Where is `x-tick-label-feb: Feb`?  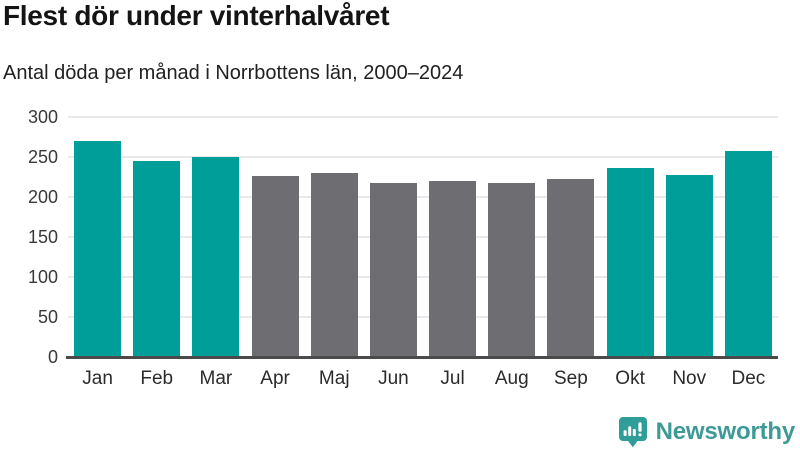
x-tick-label-feb: Feb is located at coordinates (157, 378).